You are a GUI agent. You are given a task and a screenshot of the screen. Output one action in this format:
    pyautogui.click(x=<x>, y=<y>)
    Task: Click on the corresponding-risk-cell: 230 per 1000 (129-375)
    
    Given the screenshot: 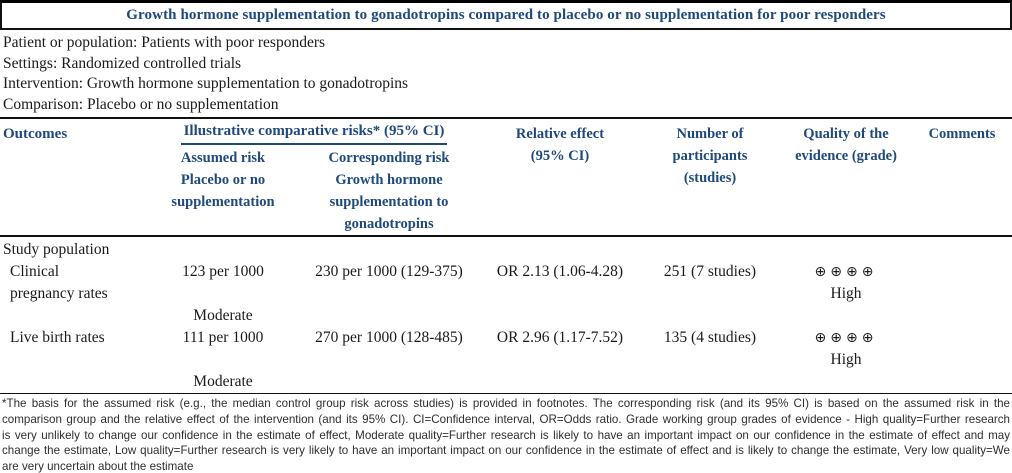 What is the action you would take?
    pyautogui.click(x=389, y=271)
    